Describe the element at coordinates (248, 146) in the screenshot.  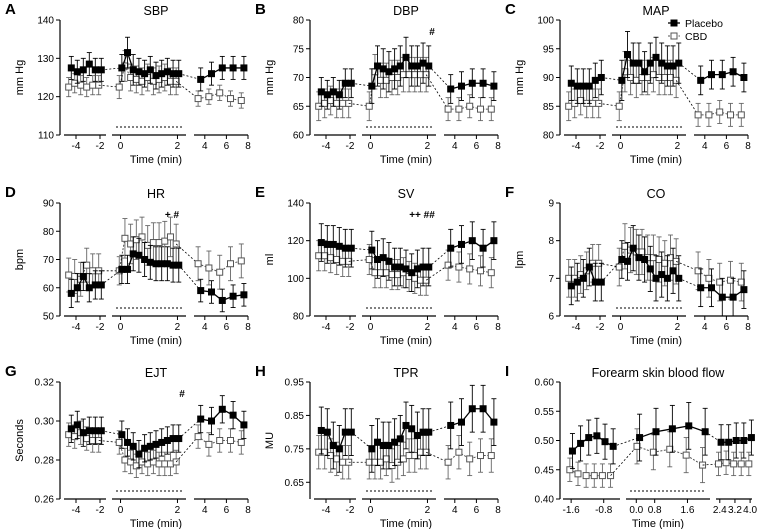
I see `x-tick-label-a: 8` at that location.